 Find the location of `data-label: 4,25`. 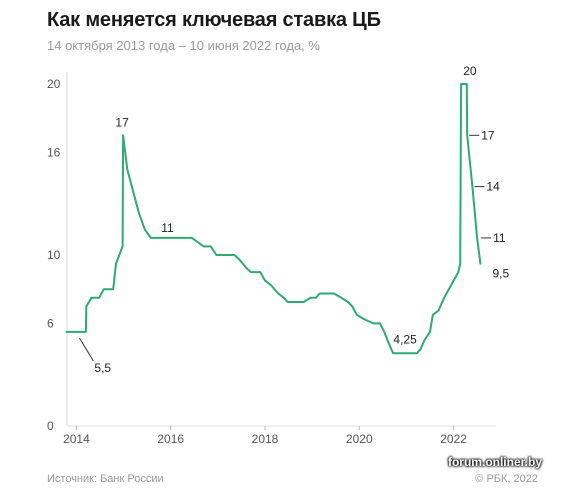

data-label: 4,25 is located at coordinates (405, 339).